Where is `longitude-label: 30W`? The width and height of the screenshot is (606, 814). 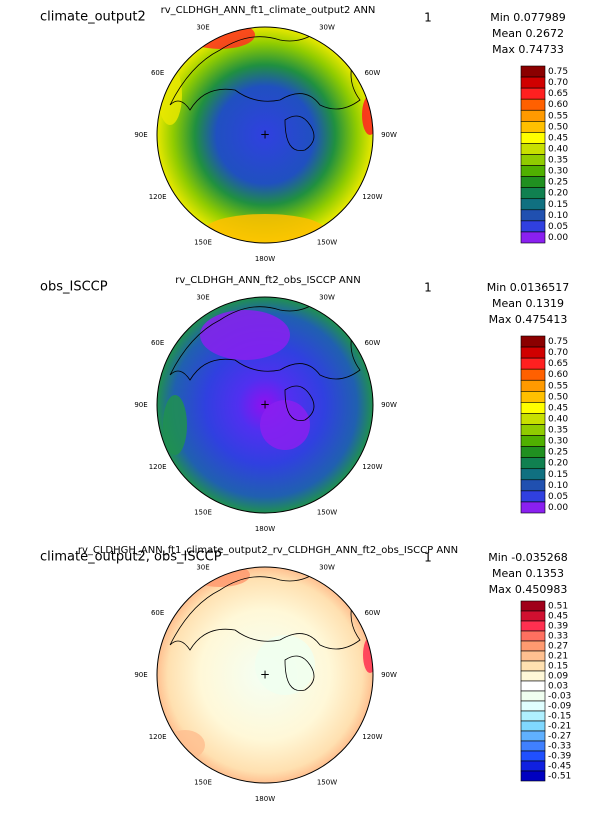 longitude-label: 30W is located at coordinates (327, 568).